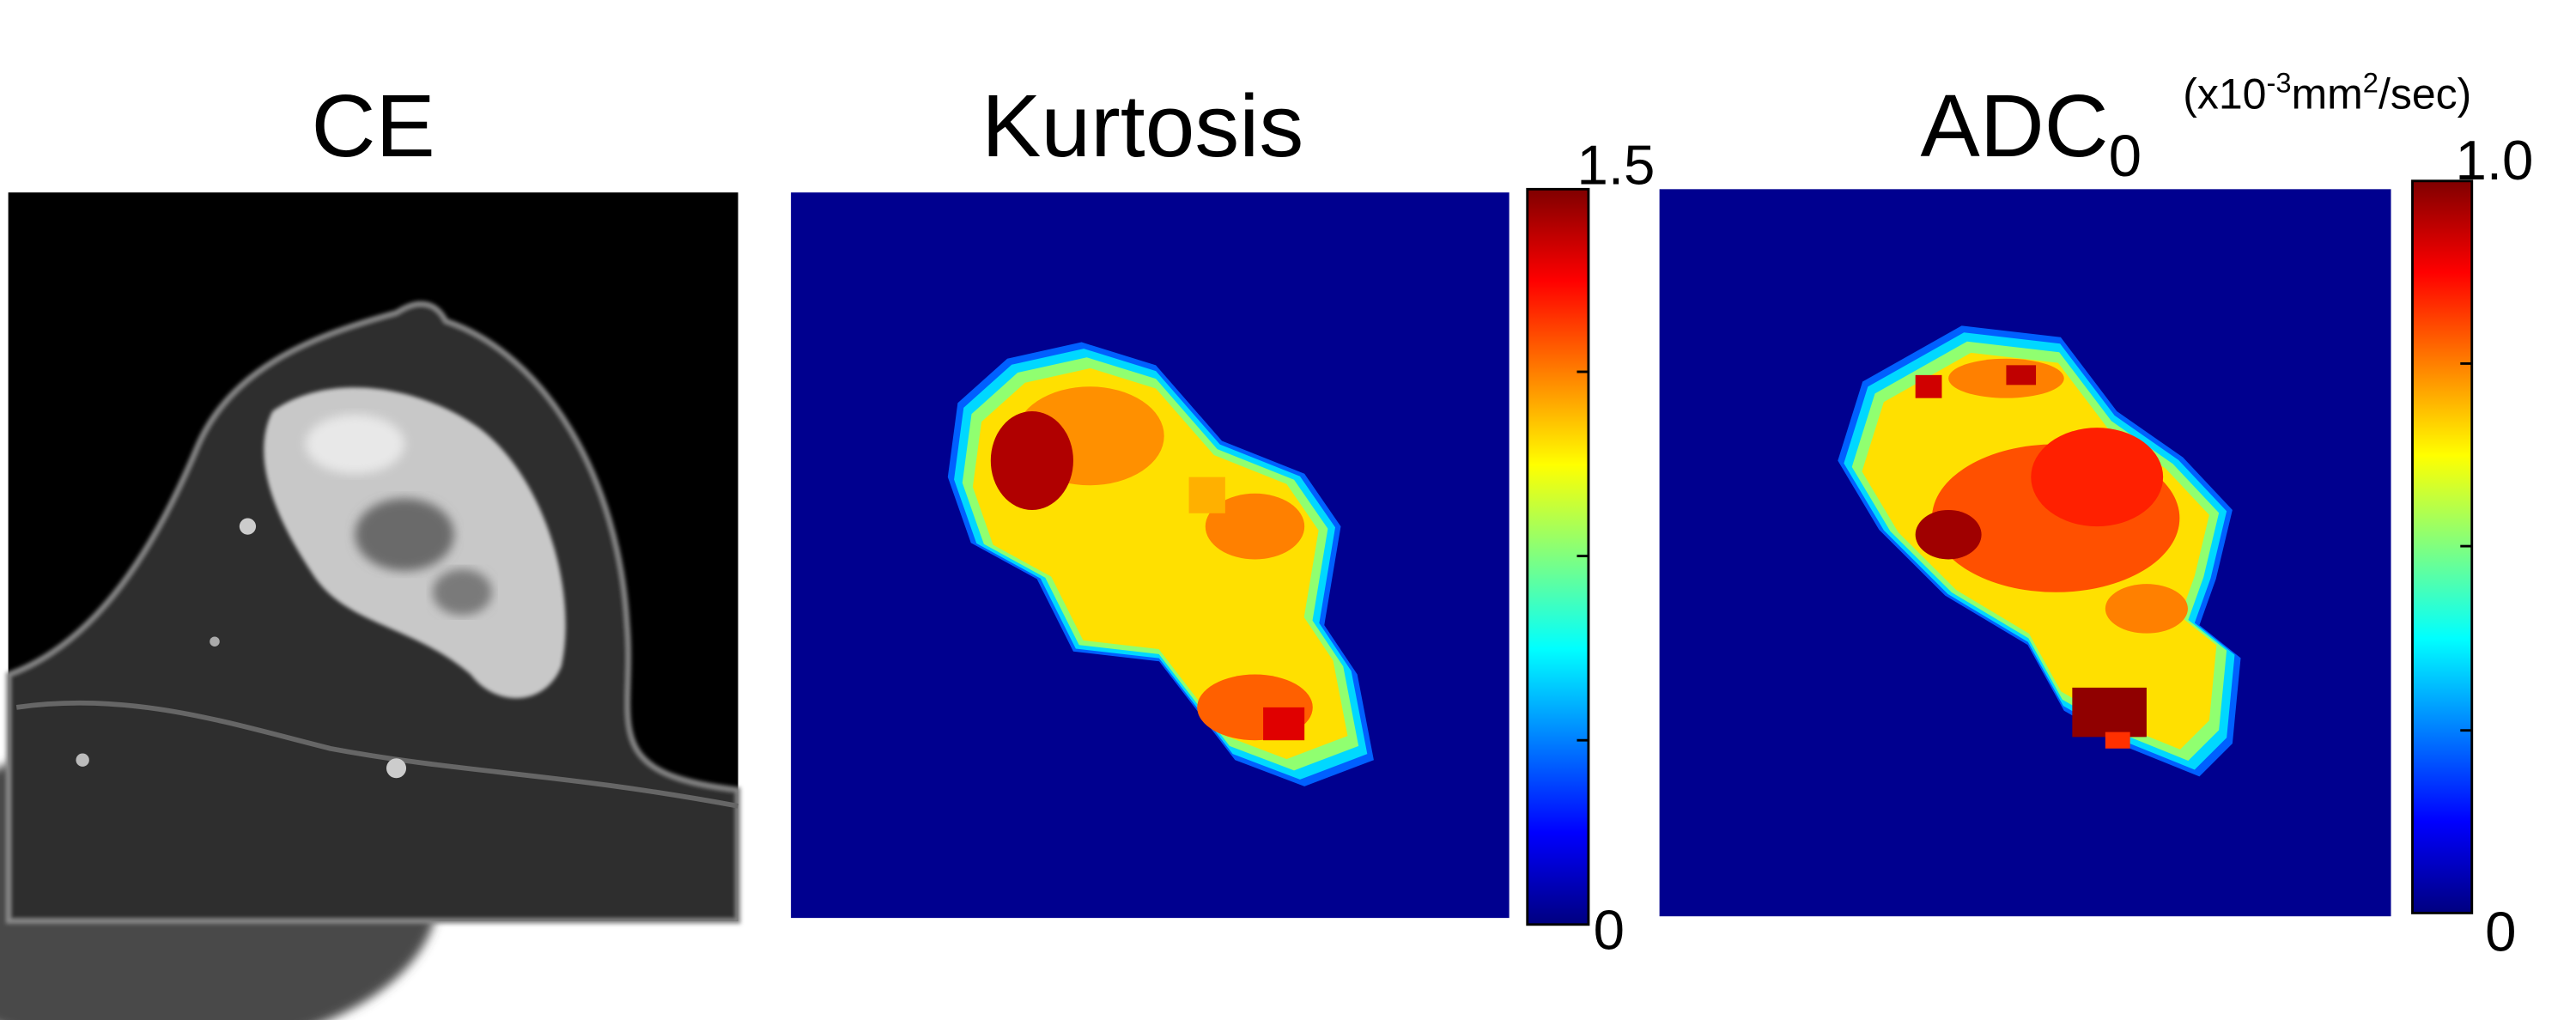 The height and width of the screenshot is (1020, 2576). I want to click on unit-part: mm, so click(2327, 94).